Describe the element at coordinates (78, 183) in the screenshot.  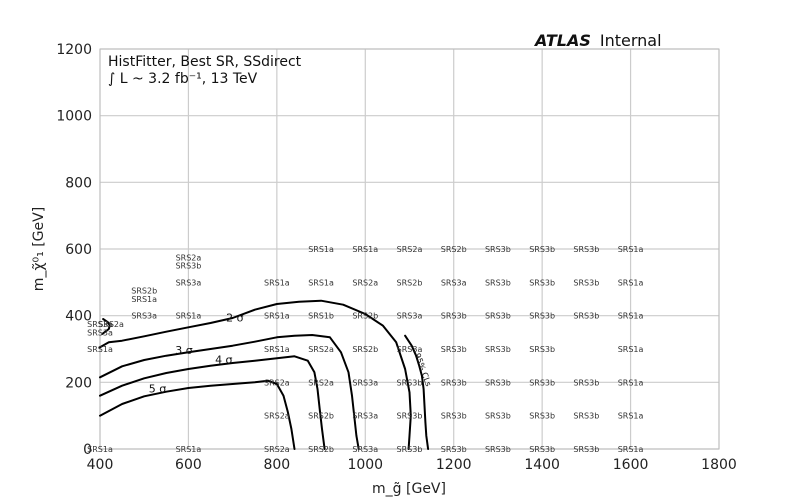
I see `y-tick-label: 800` at that location.